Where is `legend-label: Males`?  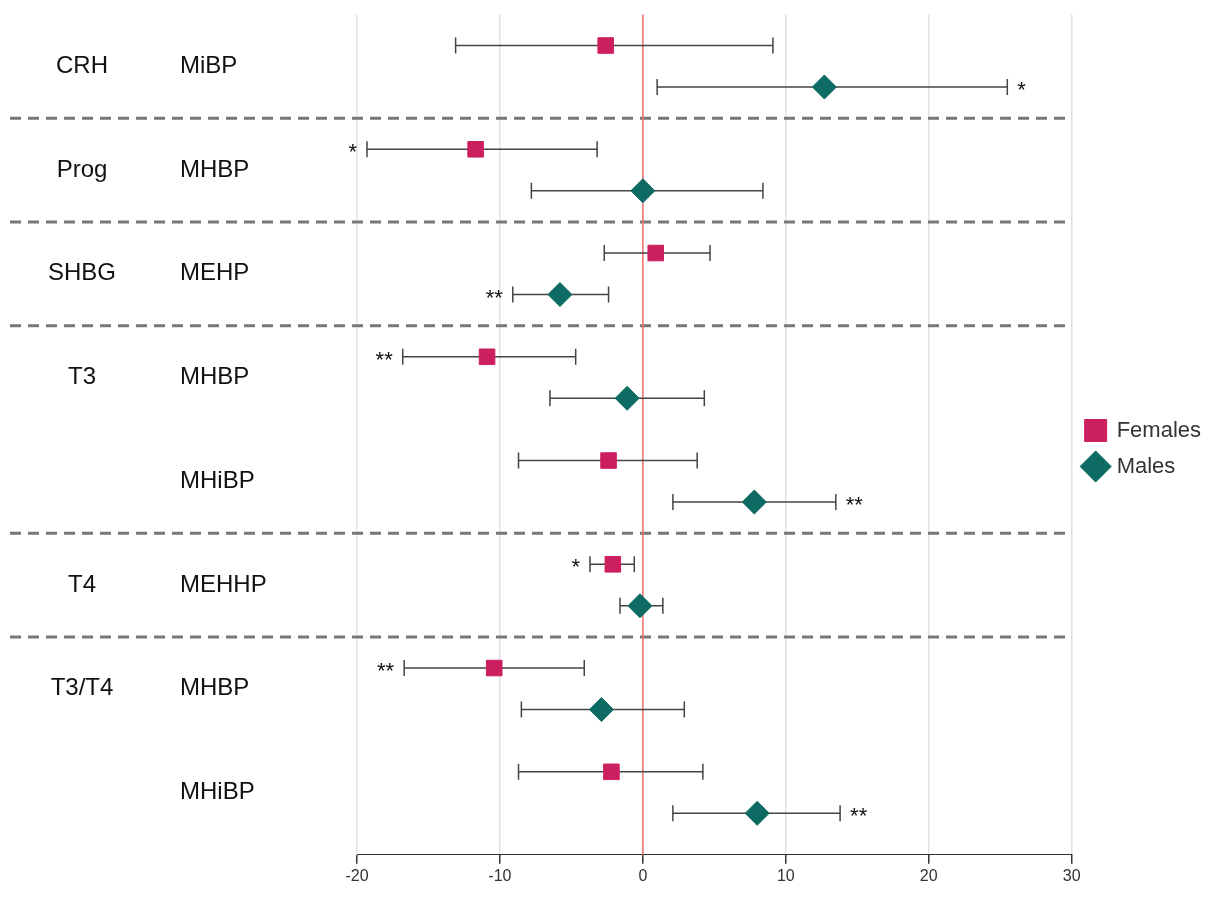
legend-label: Males is located at coordinates (1146, 465).